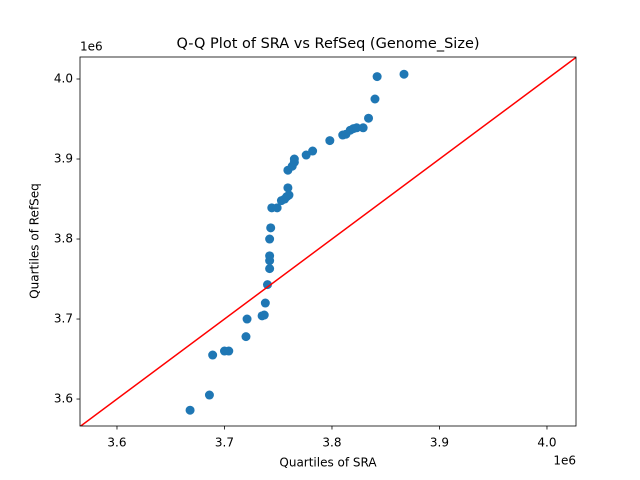 The height and width of the screenshot is (480, 640). I want to click on y-tick-label: 3.6, so click(63, 399).